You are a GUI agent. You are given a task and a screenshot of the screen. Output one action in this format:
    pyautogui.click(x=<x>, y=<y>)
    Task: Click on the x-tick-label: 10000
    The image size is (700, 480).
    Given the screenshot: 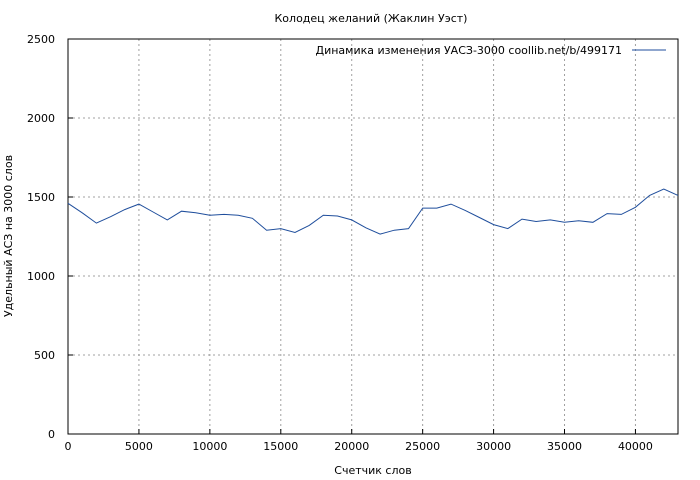 What is the action you would take?
    pyautogui.click(x=209, y=446)
    